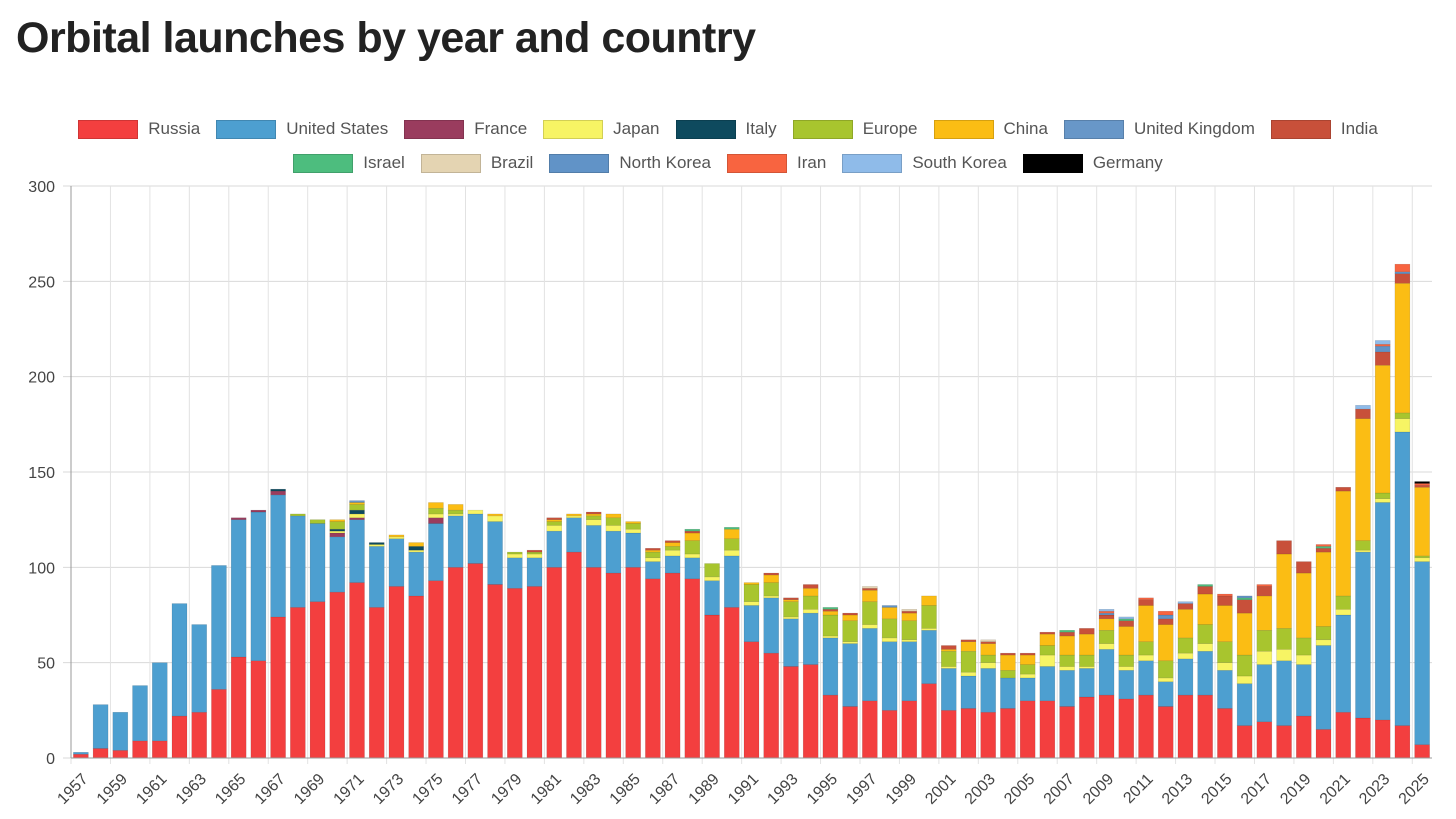 Image resolution: width=1456 pixels, height=819 pixels. What do you see at coordinates (1205, 673) in the screenshot?
I see `bar-2014-united-states` at bounding box center [1205, 673].